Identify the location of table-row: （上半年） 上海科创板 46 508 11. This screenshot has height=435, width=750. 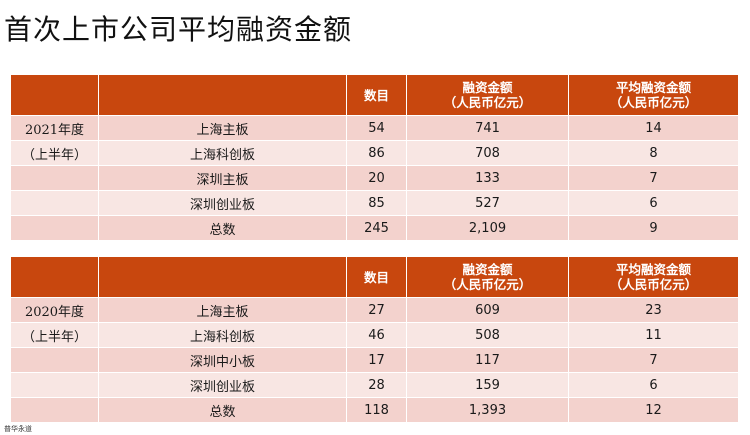
(374, 335).